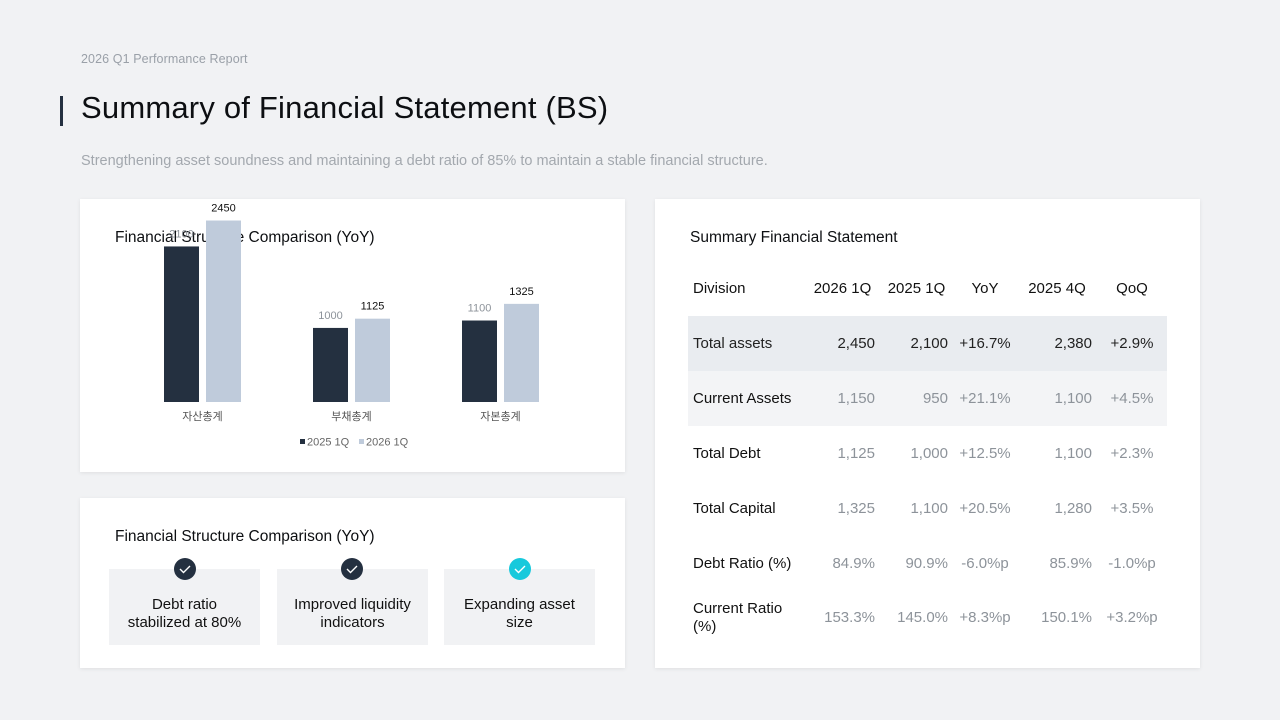 The image size is (1280, 720). I want to click on highlight-item-label: Expanding asset size, so click(519, 613).